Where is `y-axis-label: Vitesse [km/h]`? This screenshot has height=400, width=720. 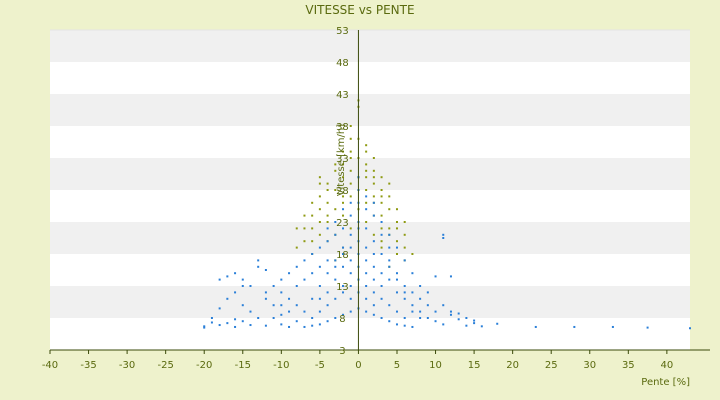 y-axis-label: Vitesse [km/h] is located at coordinates (341, 160).